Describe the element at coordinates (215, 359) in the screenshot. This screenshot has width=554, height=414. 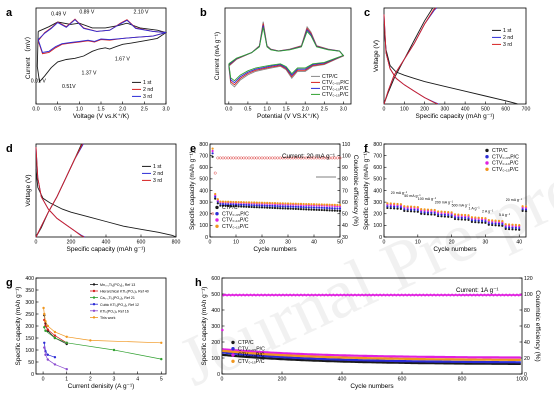
I see `y-tick-label: 100` at that location.